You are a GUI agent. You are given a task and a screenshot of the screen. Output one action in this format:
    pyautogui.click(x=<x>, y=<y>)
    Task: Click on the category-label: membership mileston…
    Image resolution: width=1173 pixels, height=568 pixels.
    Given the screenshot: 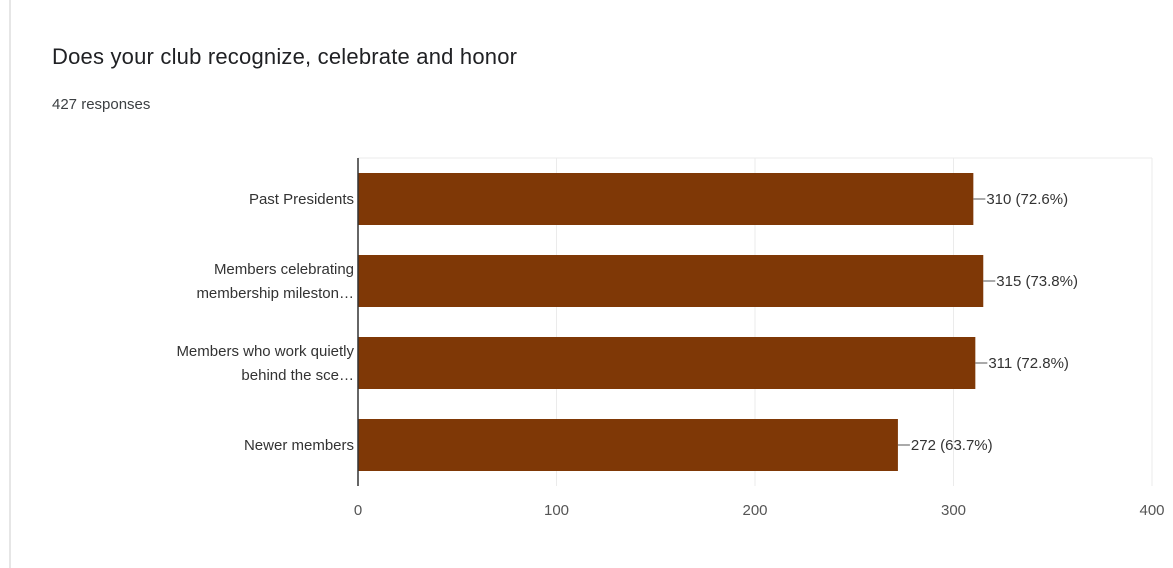 What is the action you would take?
    pyautogui.click(x=275, y=293)
    